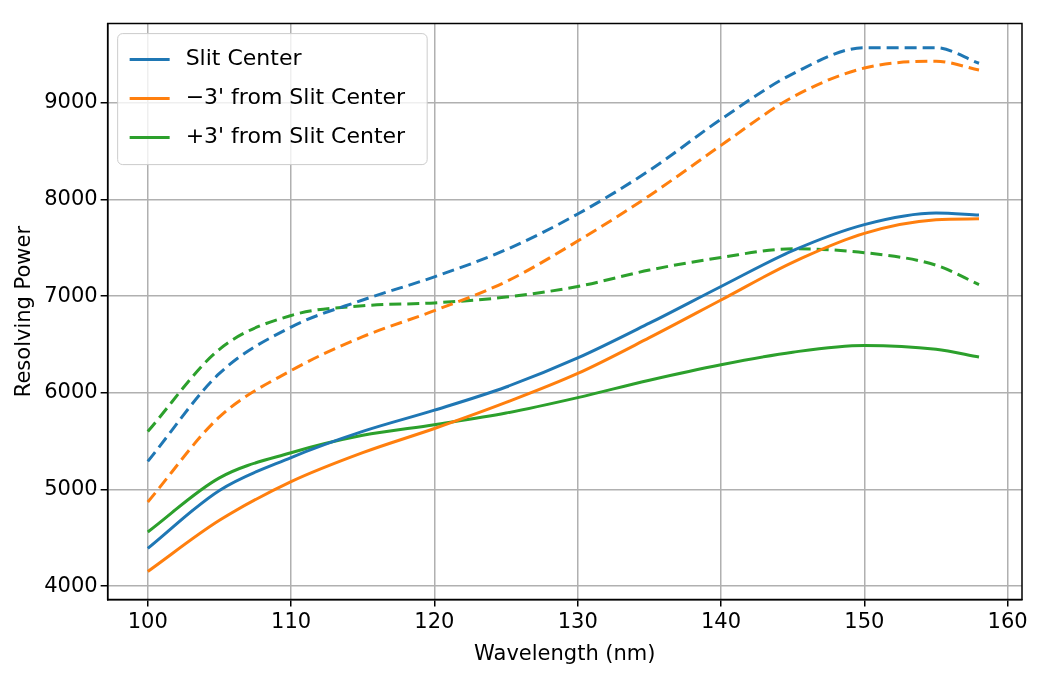 This screenshot has width=1042, height=679. Describe the element at coordinates (434, 620) in the screenshot. I see `x-tick-label: 120` at that location.